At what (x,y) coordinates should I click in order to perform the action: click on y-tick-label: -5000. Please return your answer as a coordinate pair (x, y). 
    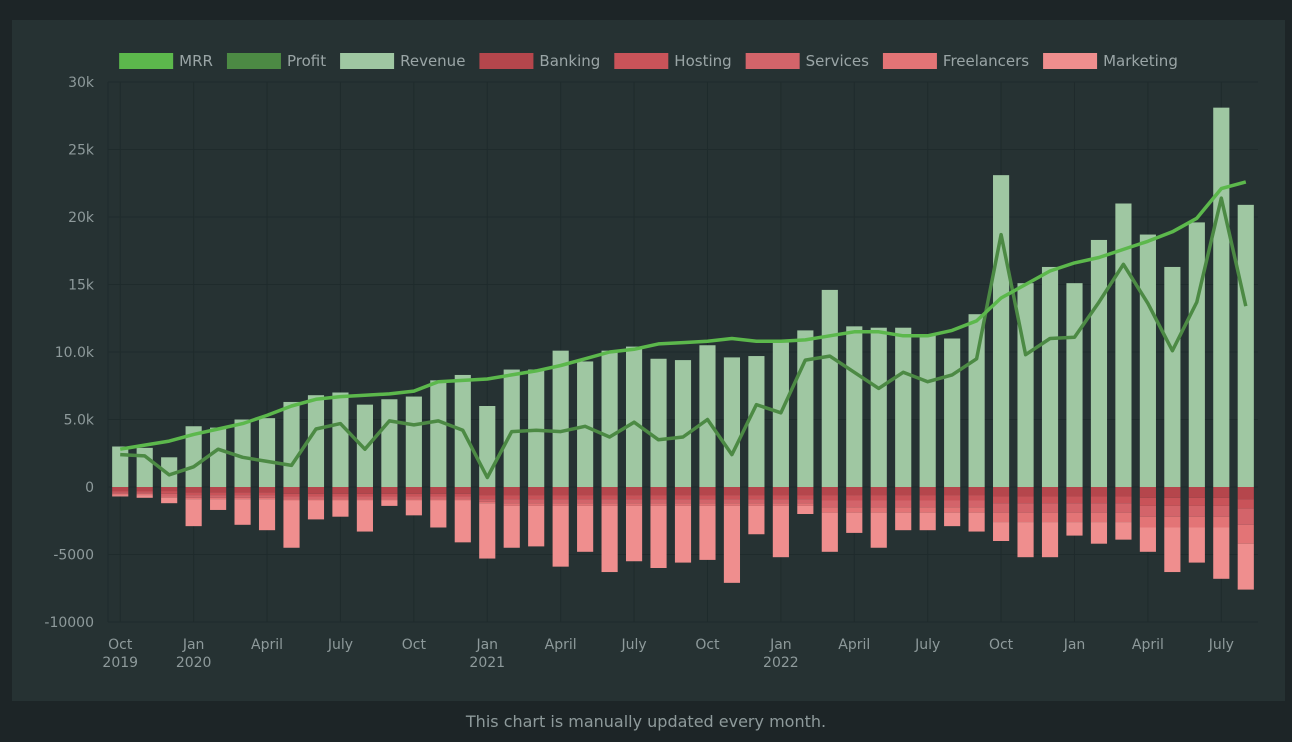
    Looking at the image, I should click on (73, 556).